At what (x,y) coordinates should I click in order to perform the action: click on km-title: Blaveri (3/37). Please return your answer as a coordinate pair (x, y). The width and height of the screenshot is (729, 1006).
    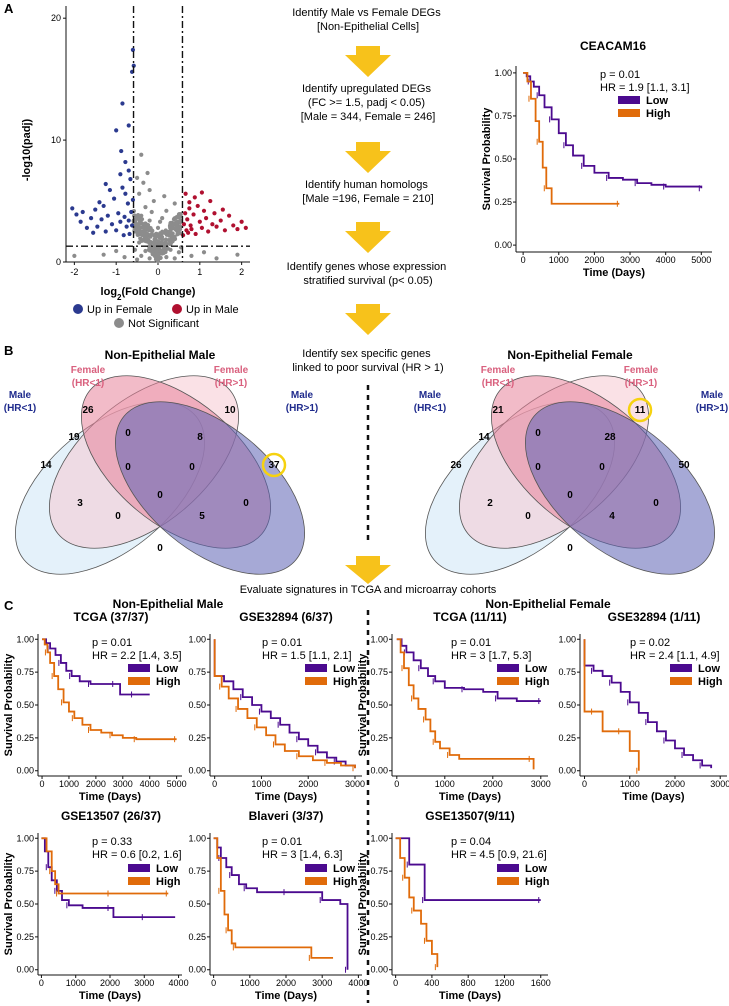
    Looking at the image, I should click on (286, 816).